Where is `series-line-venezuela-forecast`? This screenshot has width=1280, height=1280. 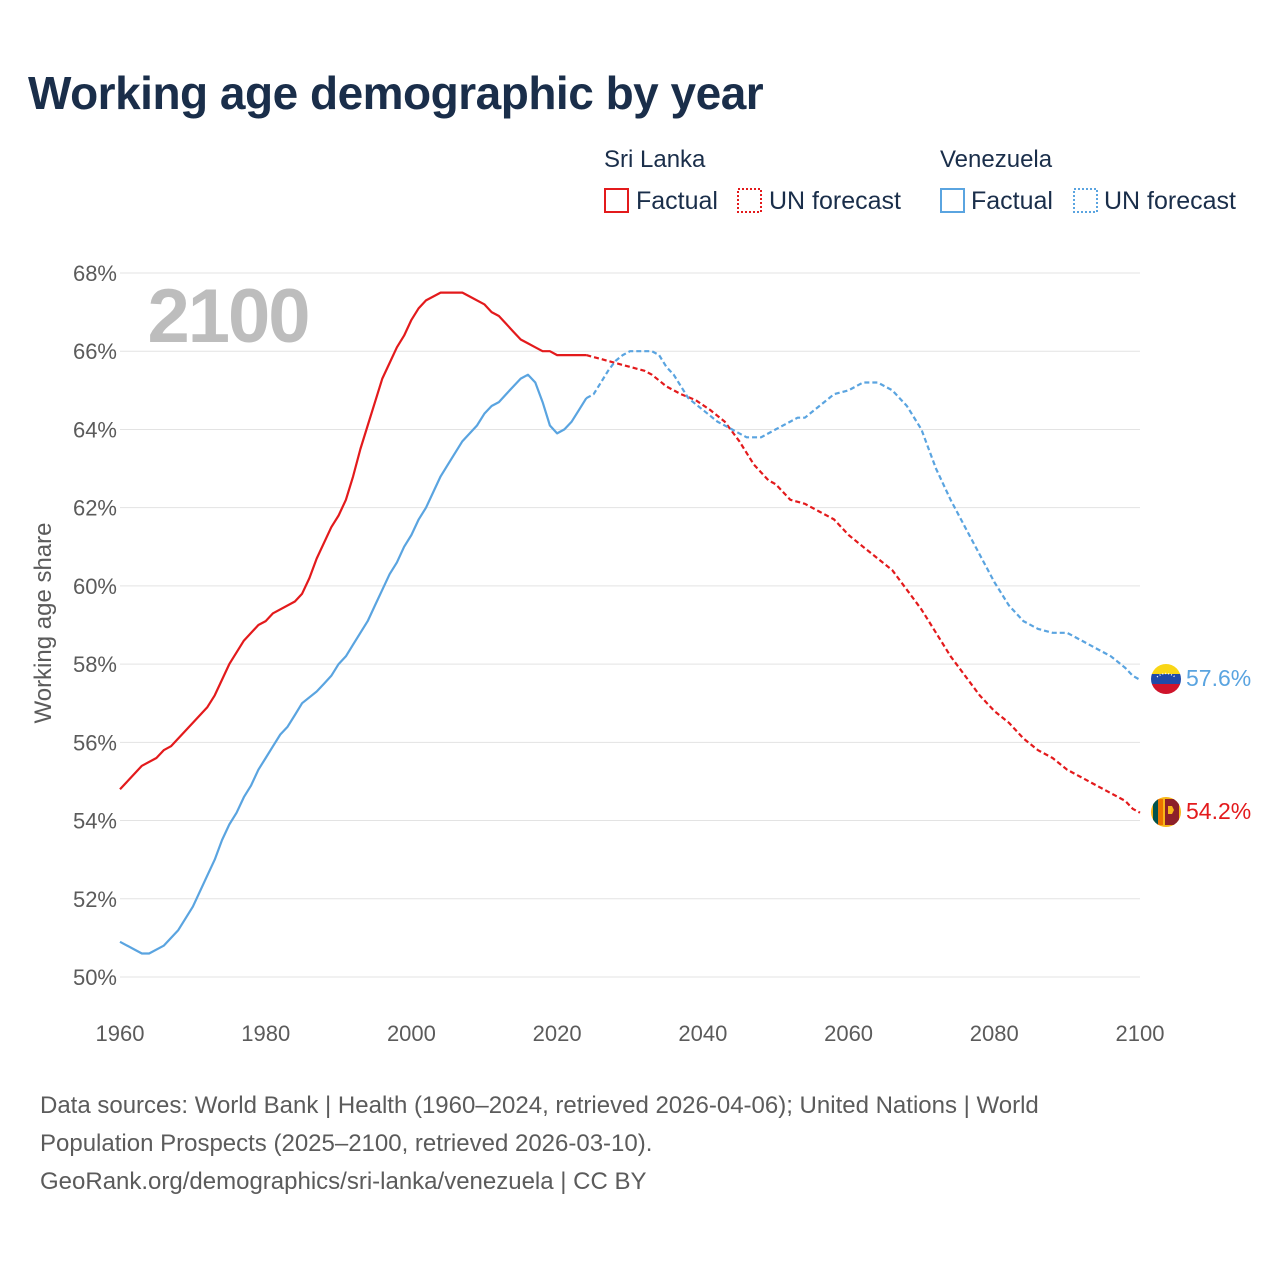 series-line-venezuela-forecast is located at coordinates (863, 515).